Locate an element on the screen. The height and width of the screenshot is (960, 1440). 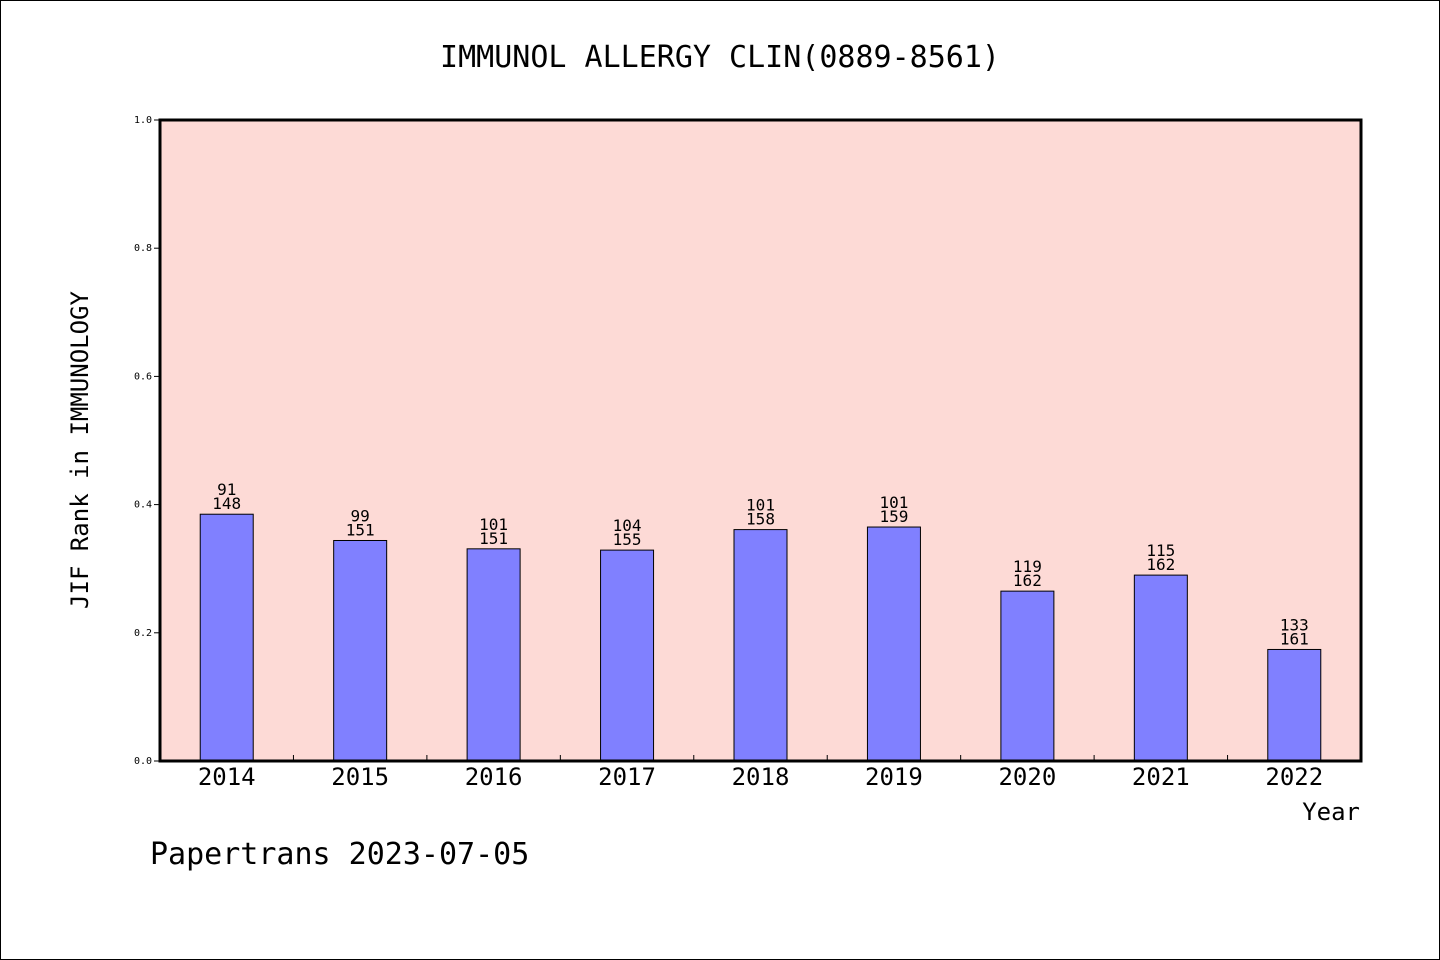
y-tick-label: 0.2 is located at coordinates (143, 633).